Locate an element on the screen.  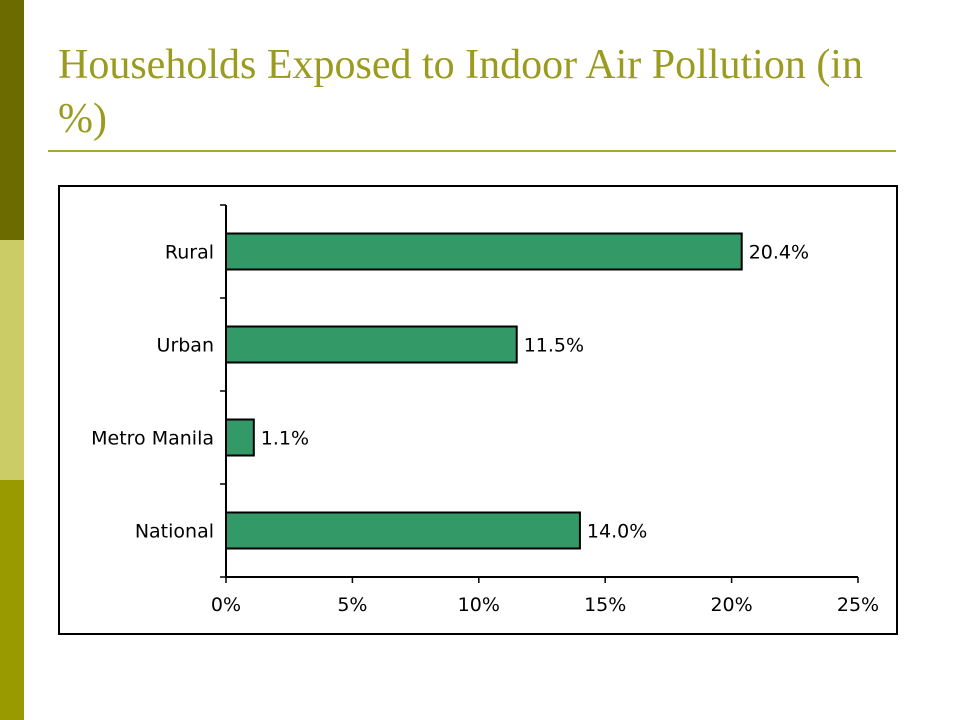
category-label: Urban is located at coordinates (185, 346).